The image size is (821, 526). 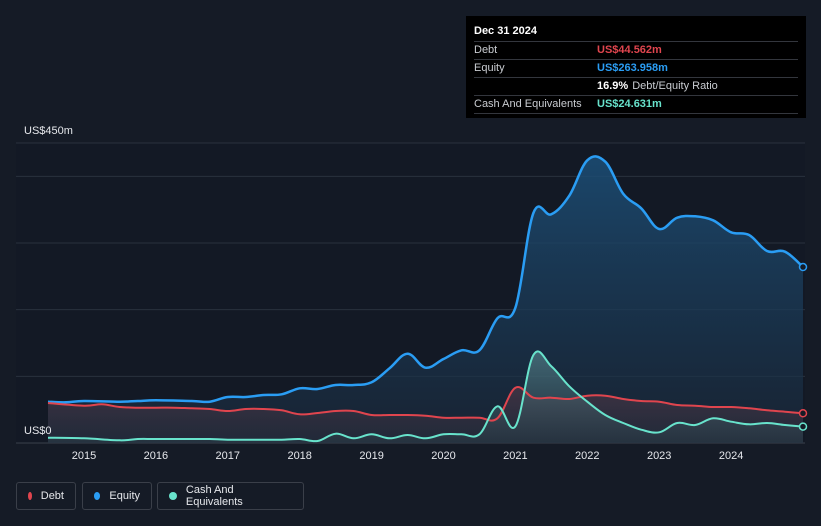 I want to click on tooltip-cash-row: Cash And Equivalents US$24.631m, so click(x=636, y=104).